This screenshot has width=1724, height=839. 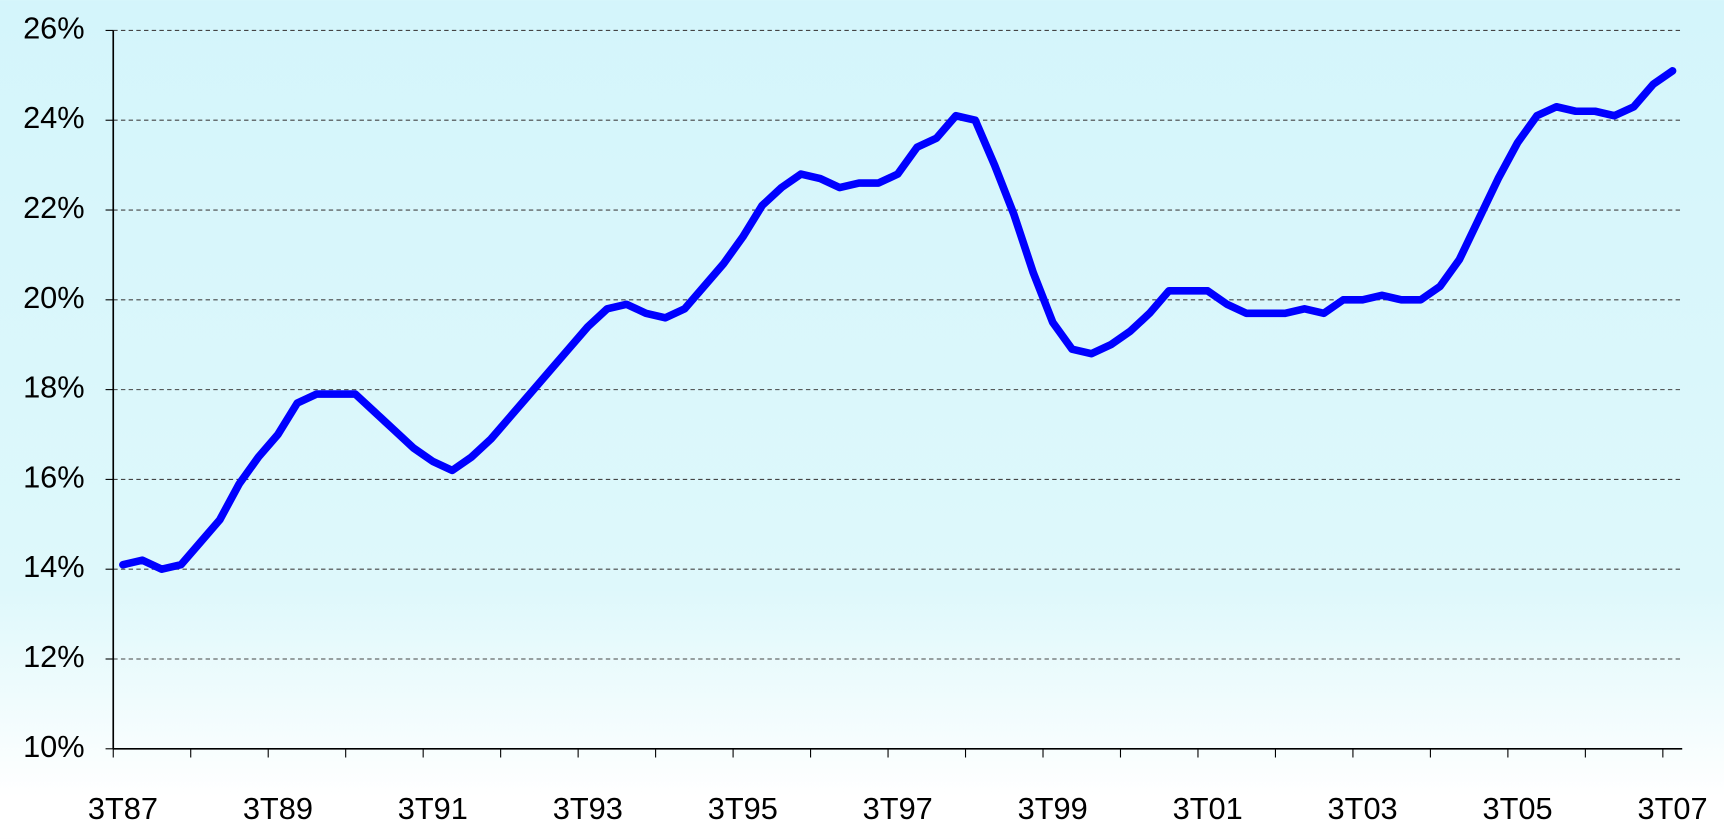 What do you see at coordinates (1672, 809) in the screenshot?
I see `x-tick-label: 3T07` at bounding box center [1672, 809].